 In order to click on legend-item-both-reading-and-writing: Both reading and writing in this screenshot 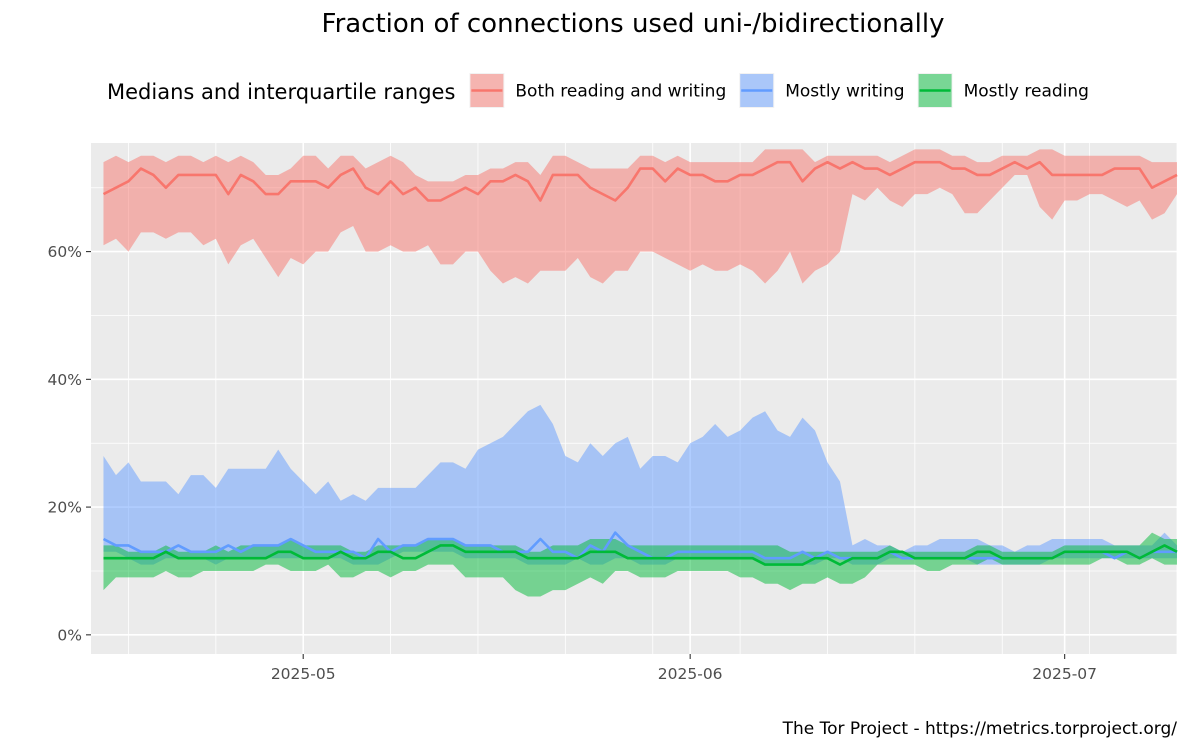, I will do `click(597, 90)`.